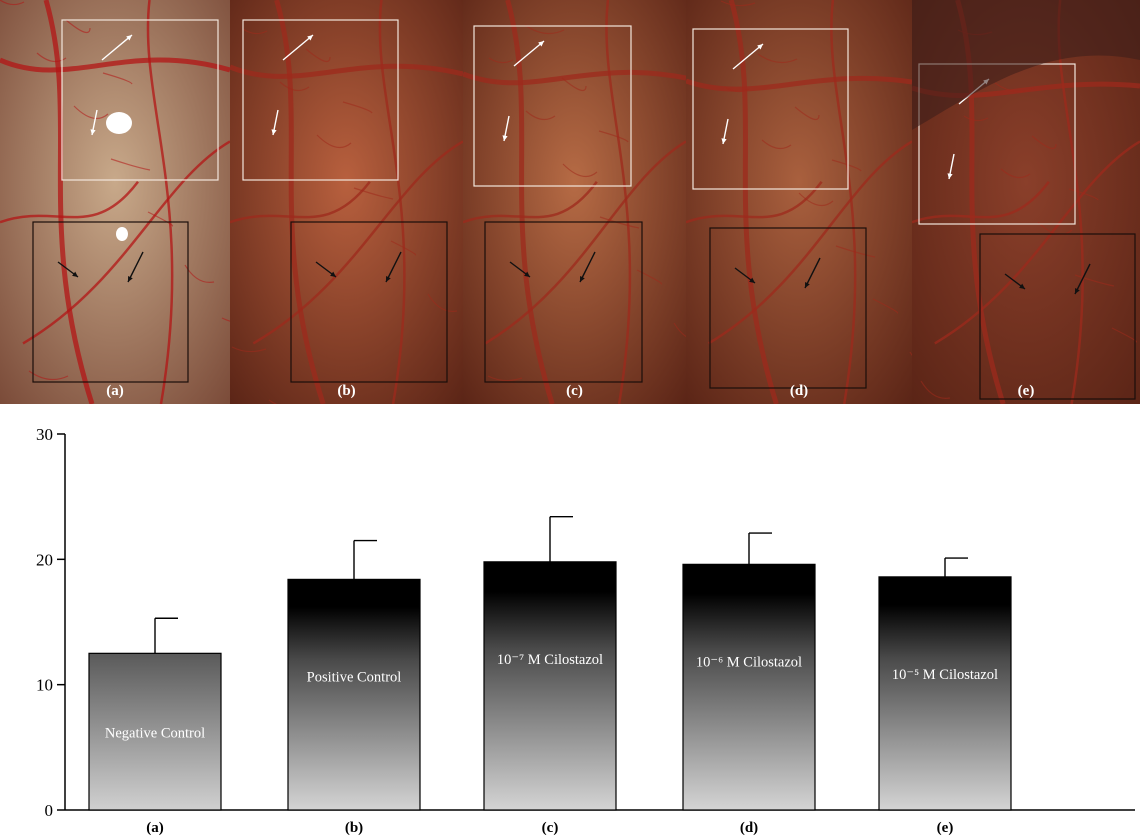  I want to click on x-tick-label: (b), so click(354, 828).